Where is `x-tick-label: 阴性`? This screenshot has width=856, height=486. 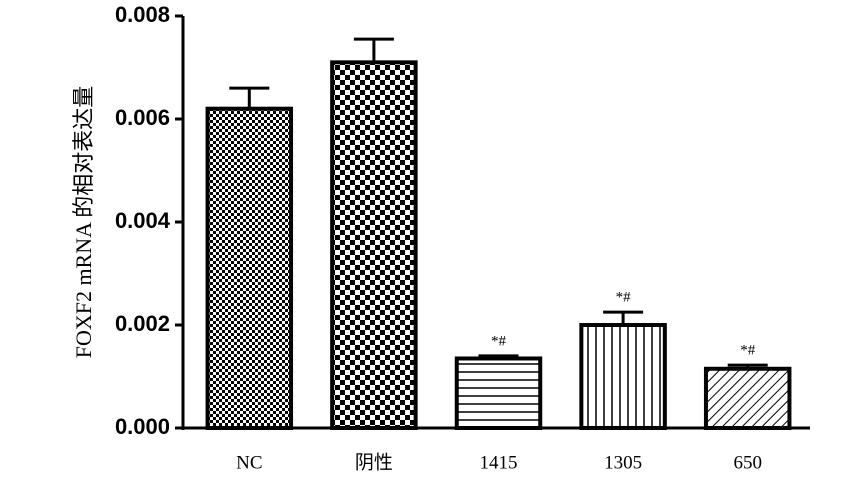 x-tick-label: 阴性 is located at coordinates (374, 462).